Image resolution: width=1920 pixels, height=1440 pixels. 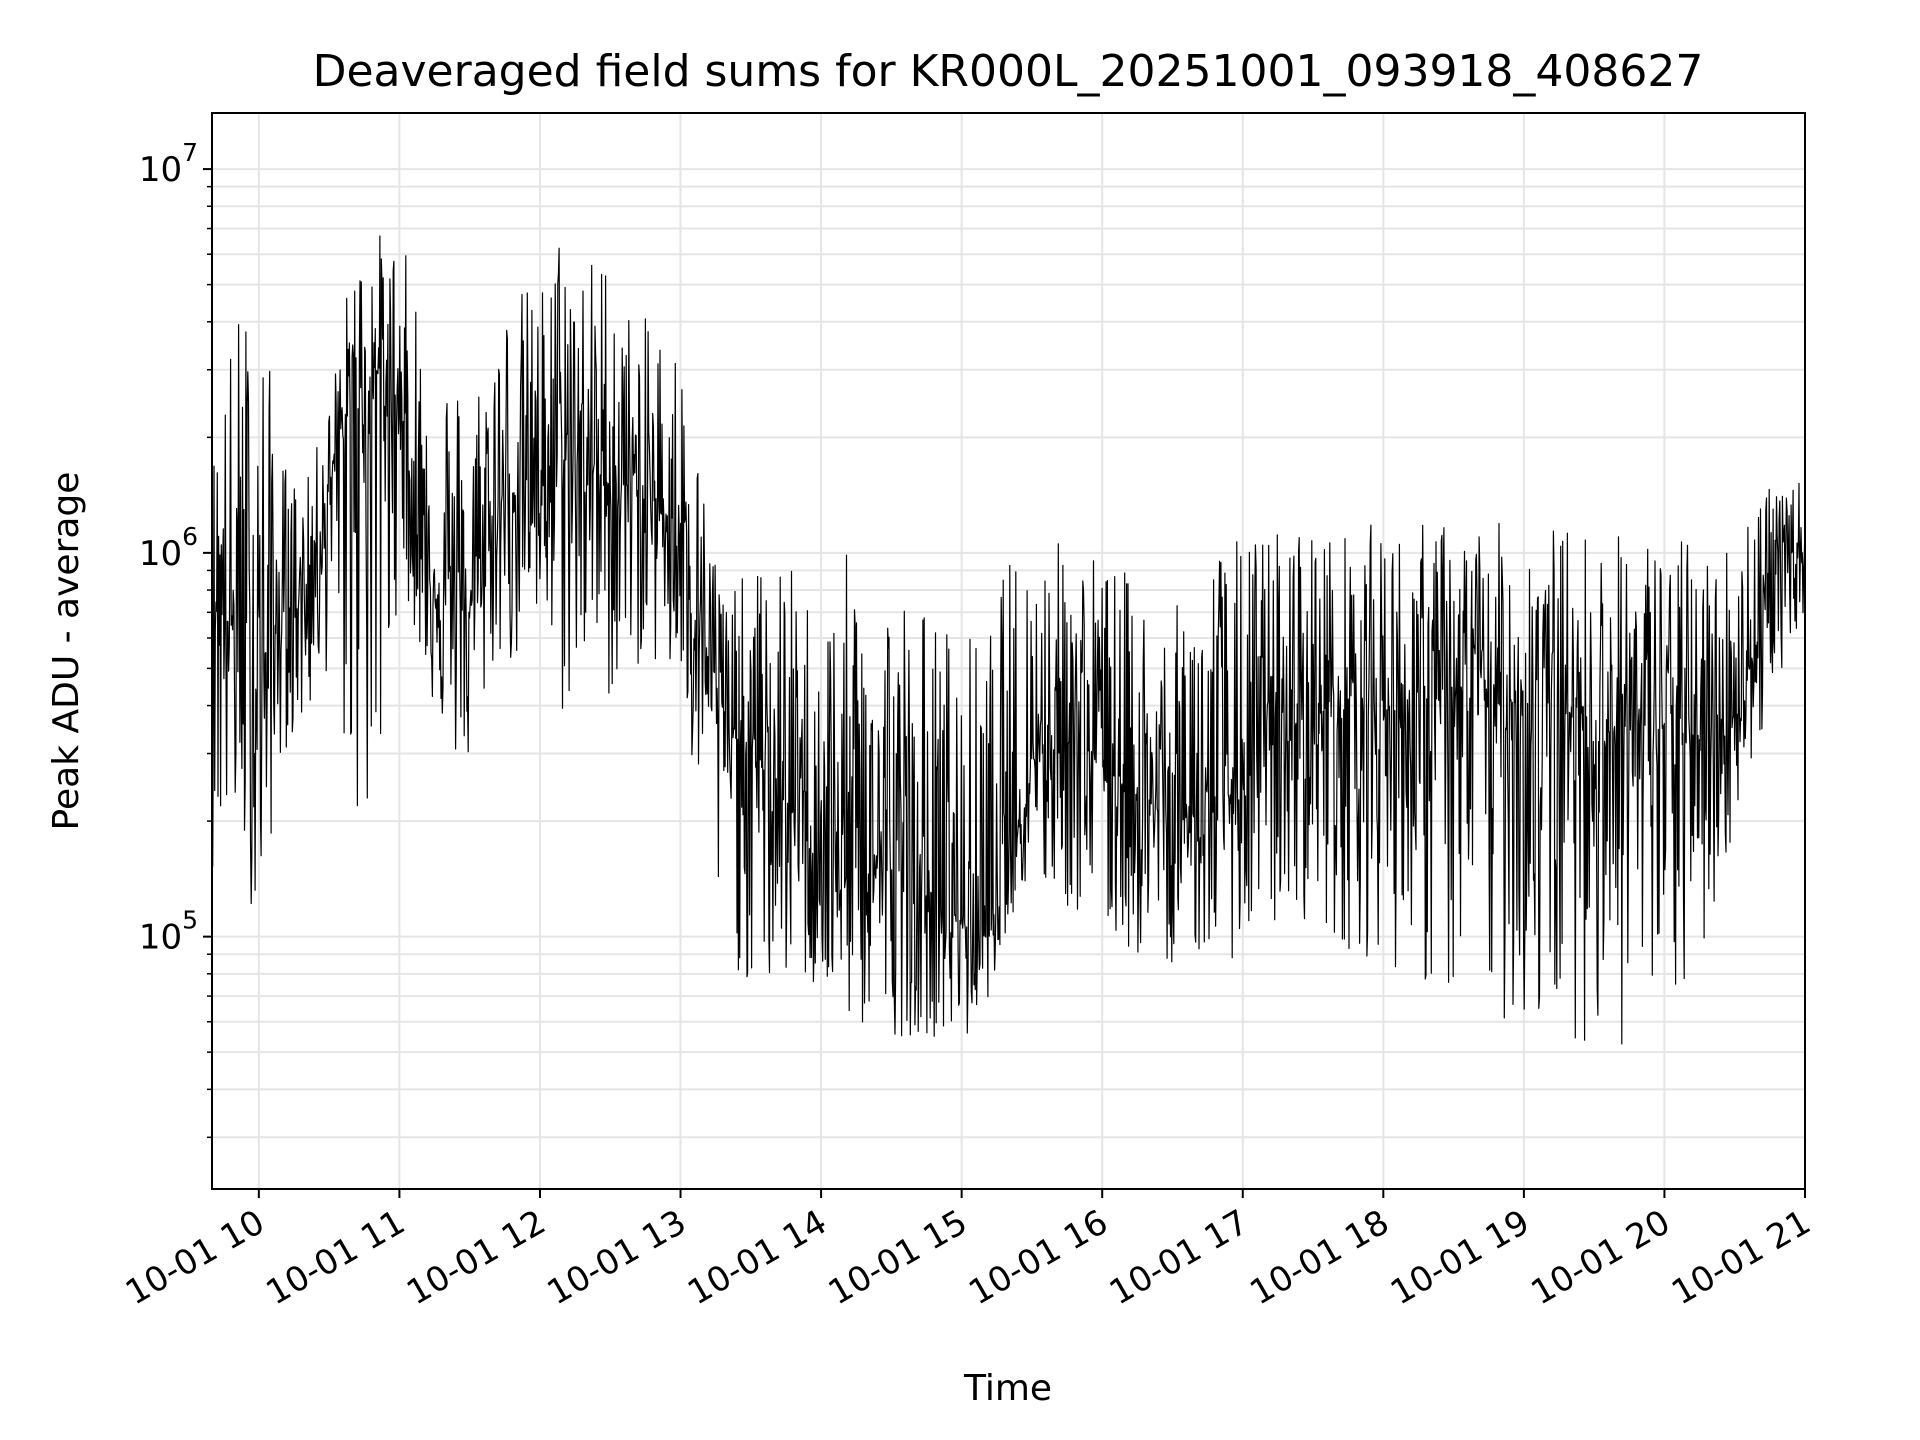 What do you see at coordinates (168, 932) in the screenshot?
I see `y-tick-label: 10⁵` at bounding box center [168, 932].